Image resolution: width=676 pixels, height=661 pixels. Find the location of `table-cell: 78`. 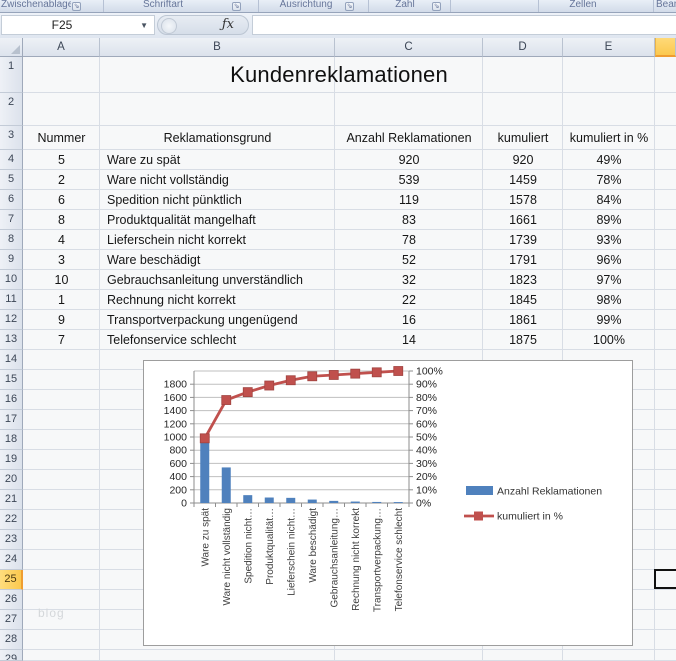

table-cell: 78 is located at coordinates (409, 240).